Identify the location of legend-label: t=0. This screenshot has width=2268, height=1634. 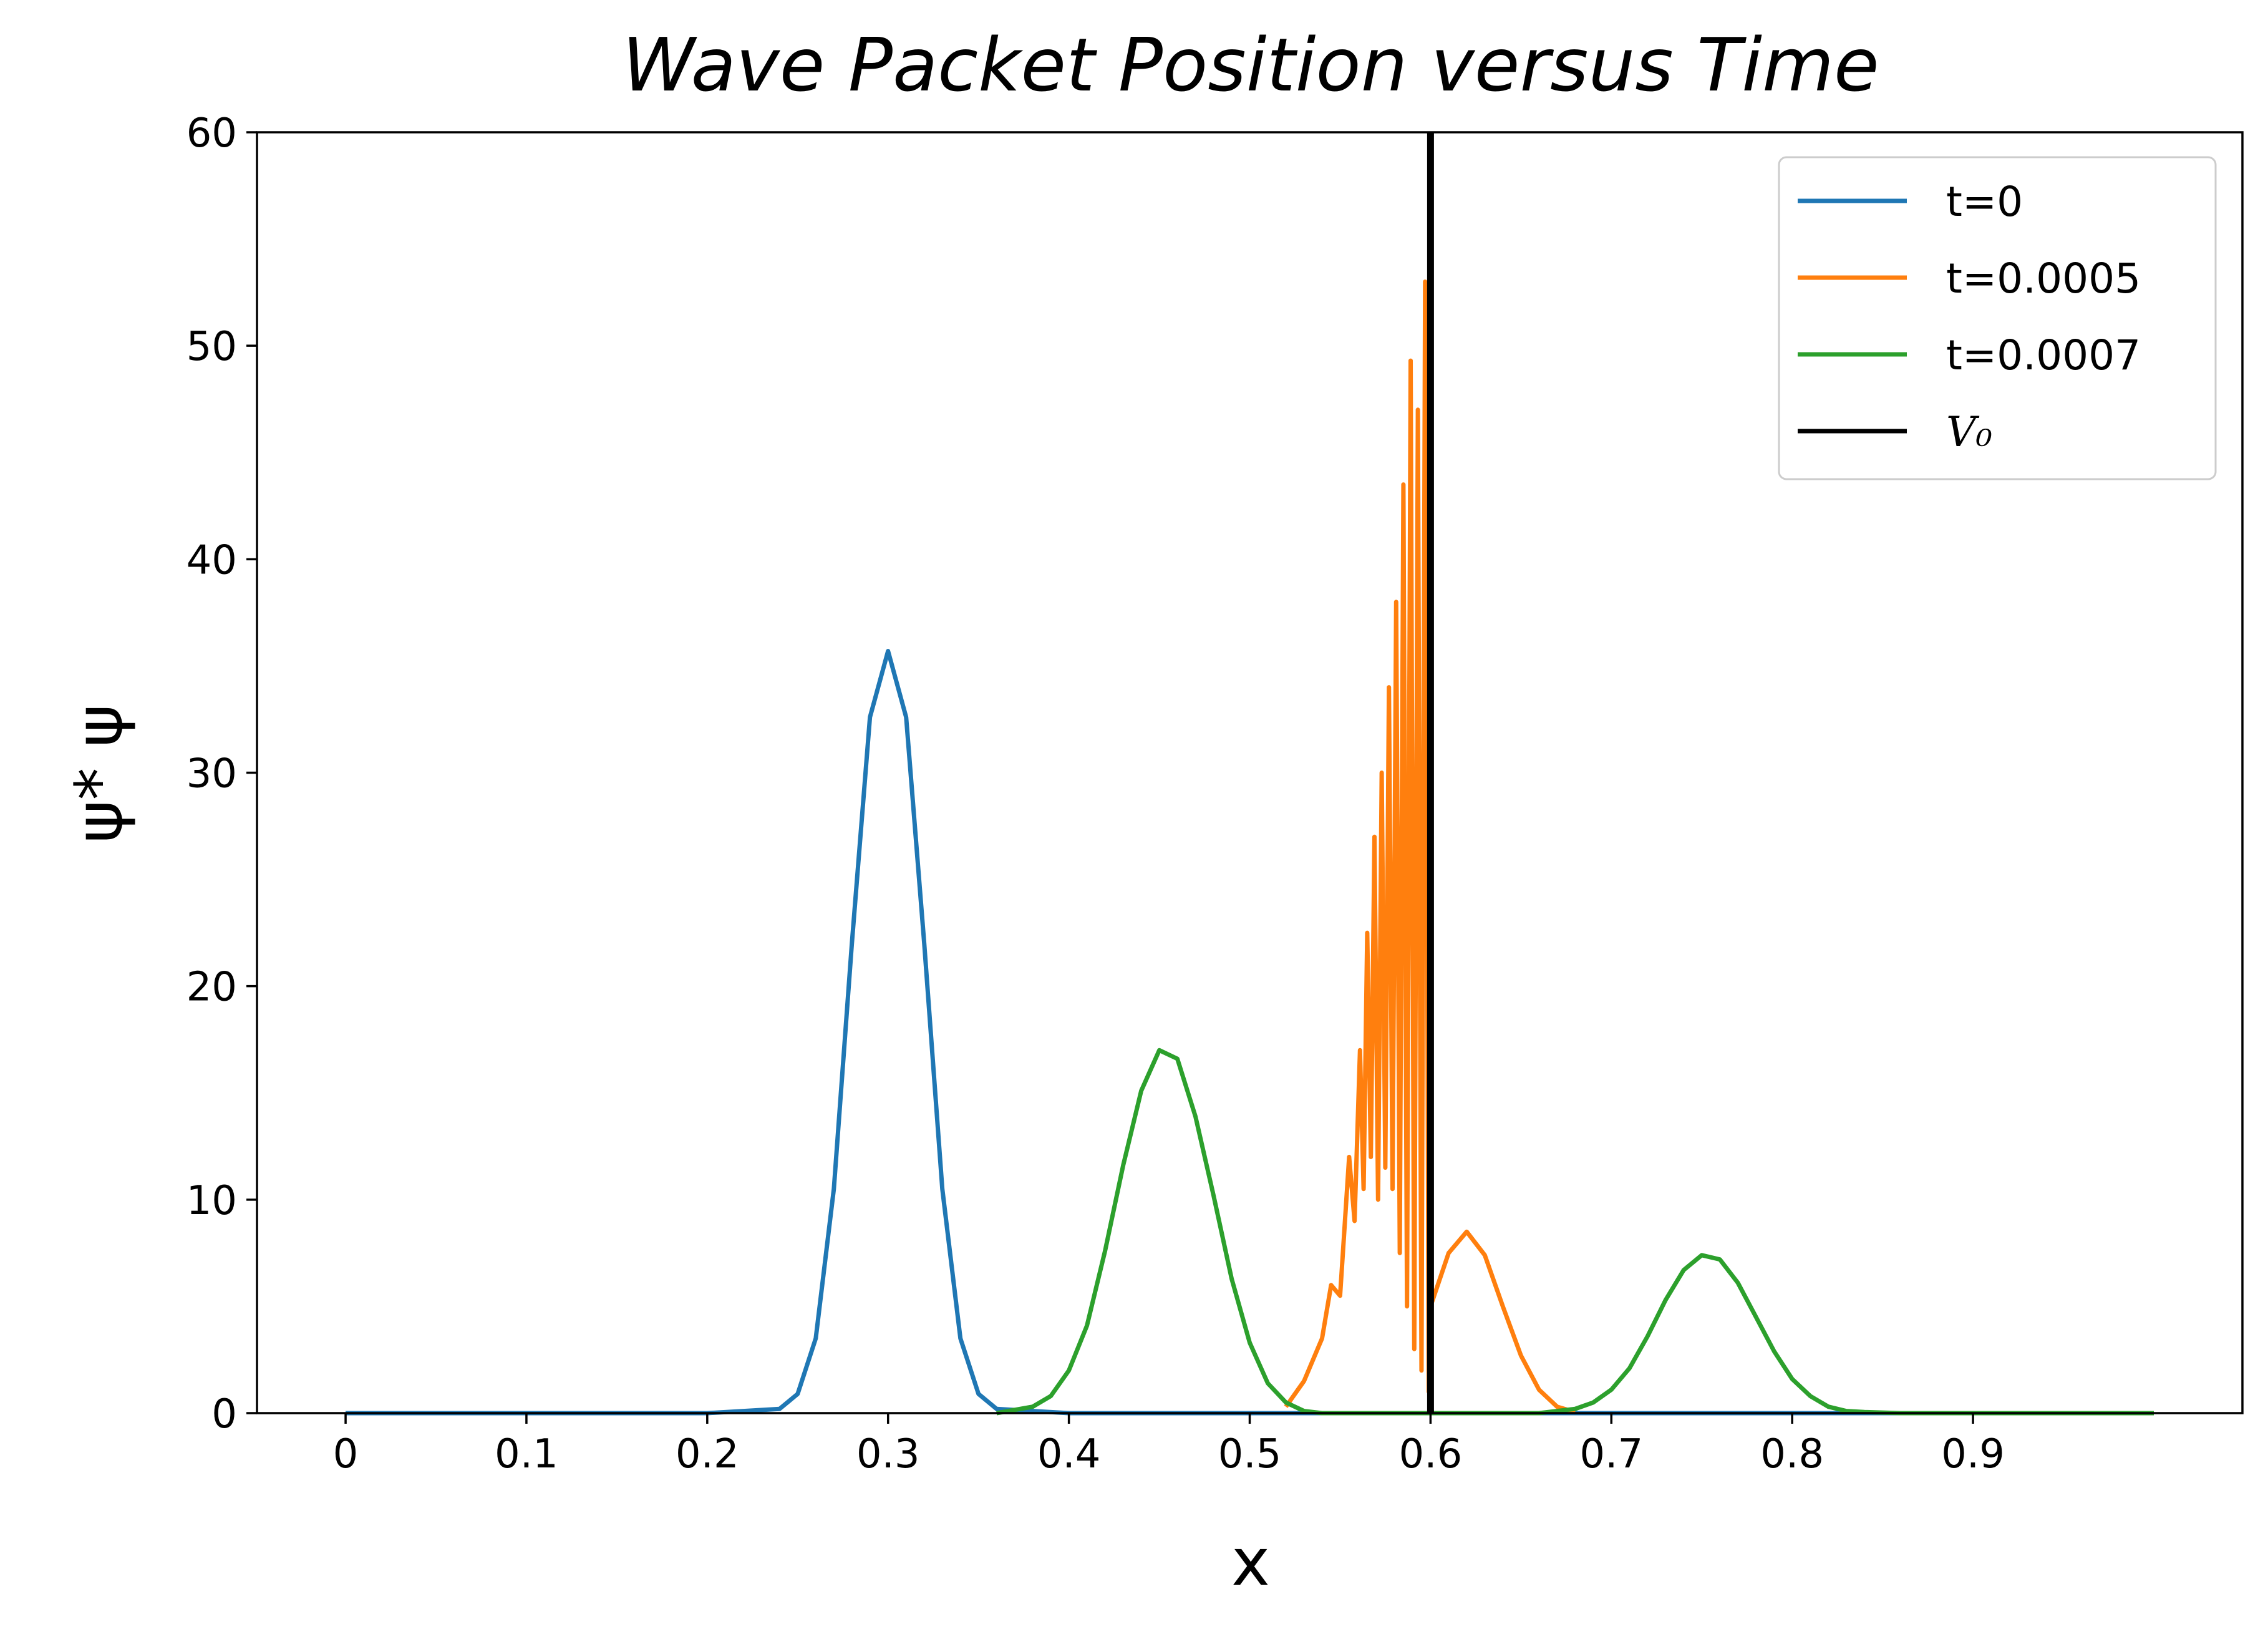
(1984, 202).